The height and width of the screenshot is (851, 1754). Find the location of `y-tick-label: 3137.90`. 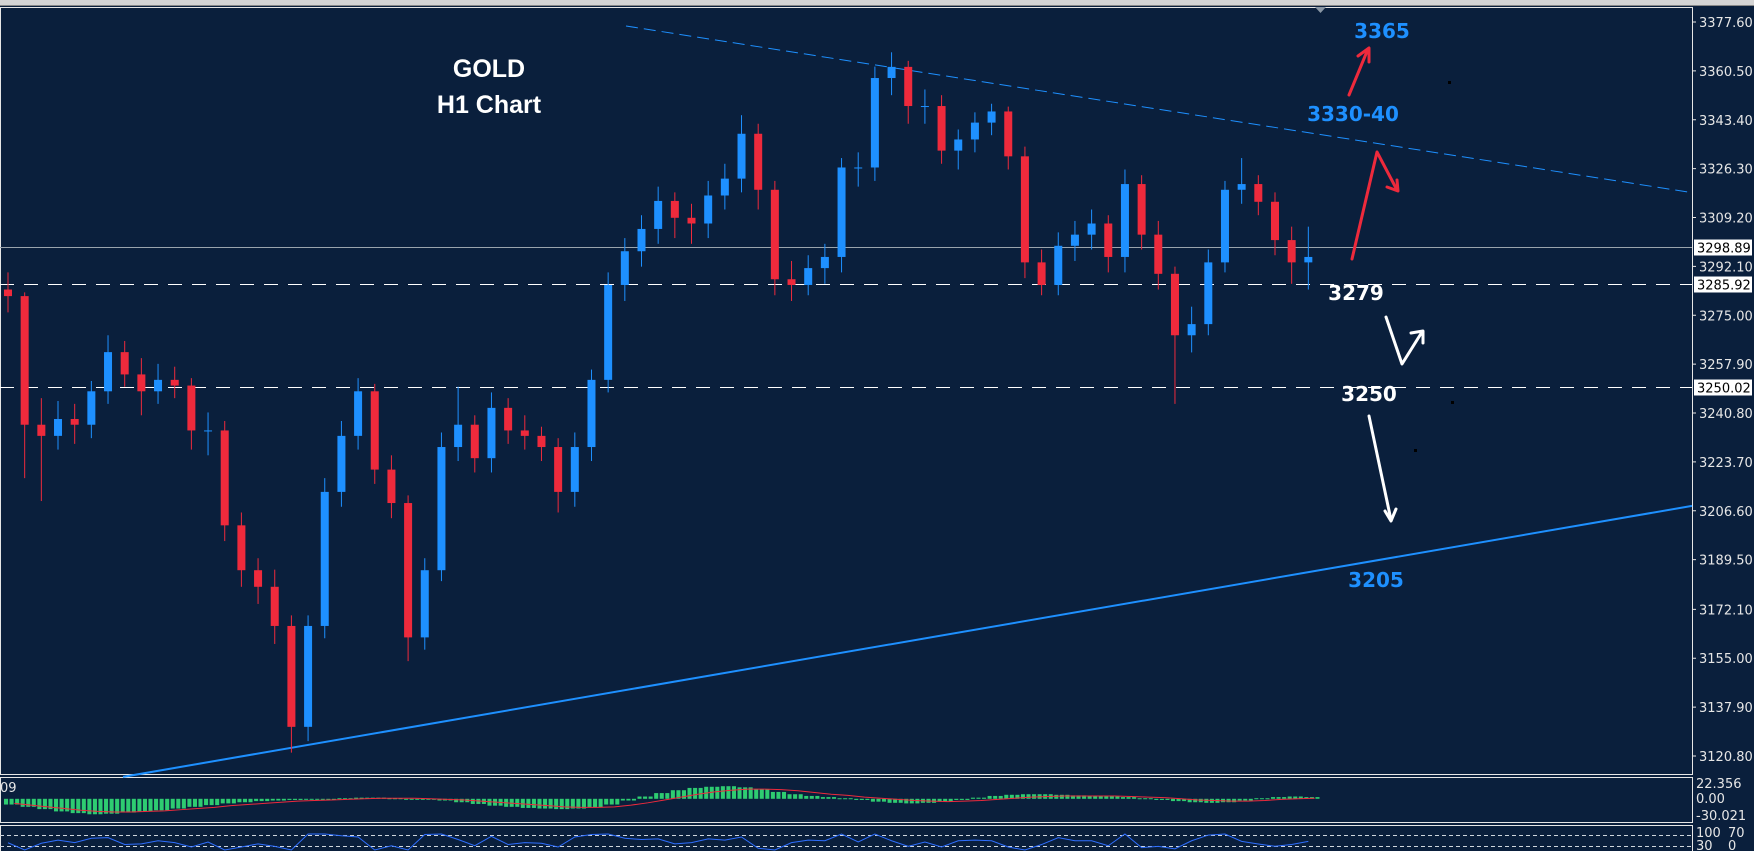

y-tick-label: 3137.90 is located at coordinates (1726, 708).